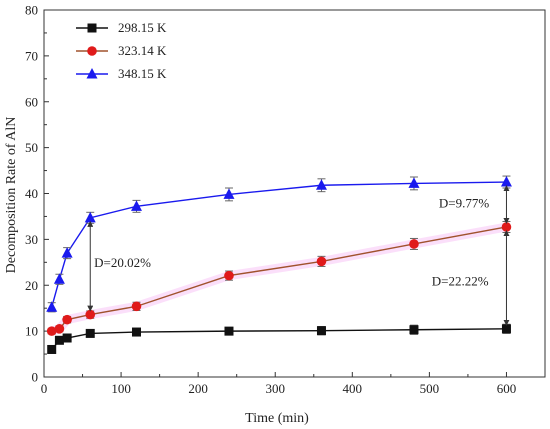  Describe the element at coordinates (122, 262) in the screenshot. I see `annotation-label: D=20.02%` at that location.